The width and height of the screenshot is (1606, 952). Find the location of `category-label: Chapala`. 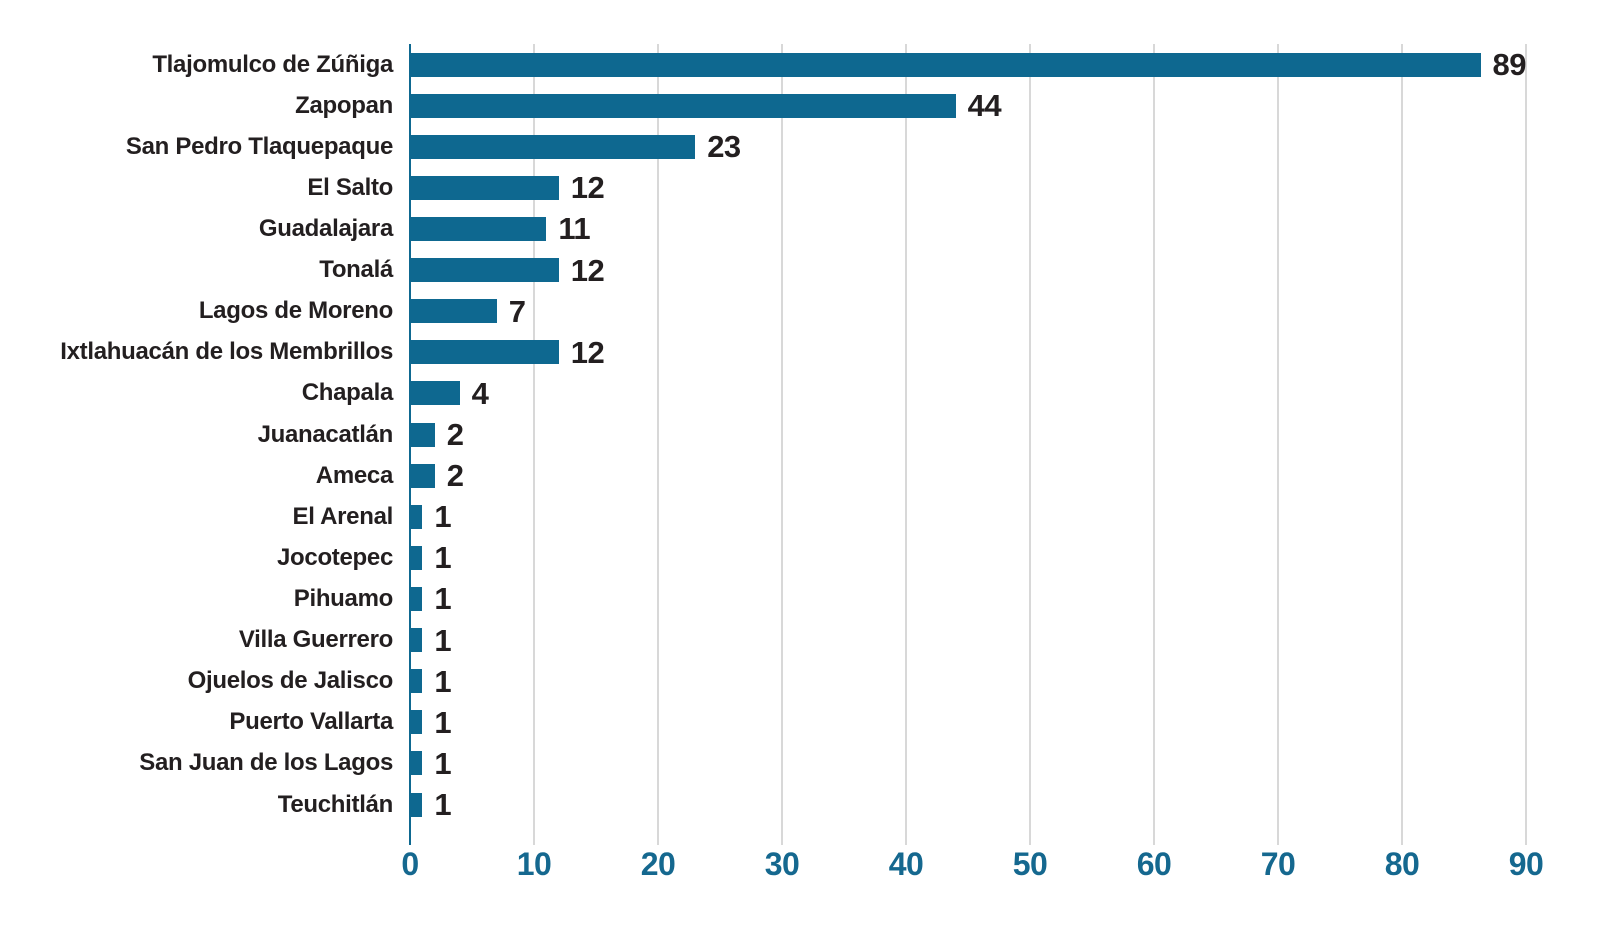

category-label: Chapala is located at coordinates (347, 393).